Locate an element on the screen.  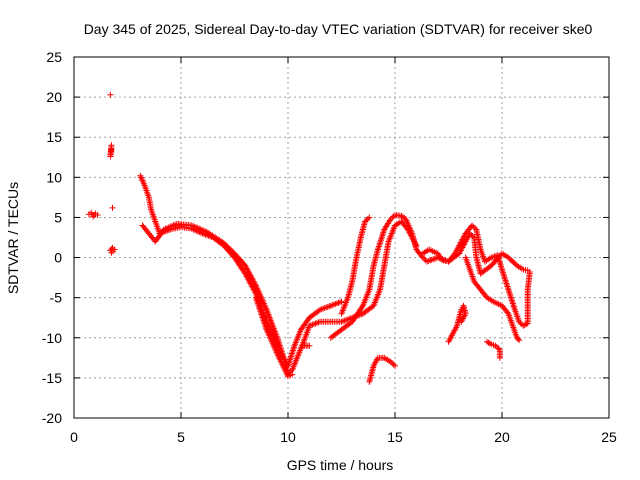
point-main-track-a is located at coordinates (341, 301).